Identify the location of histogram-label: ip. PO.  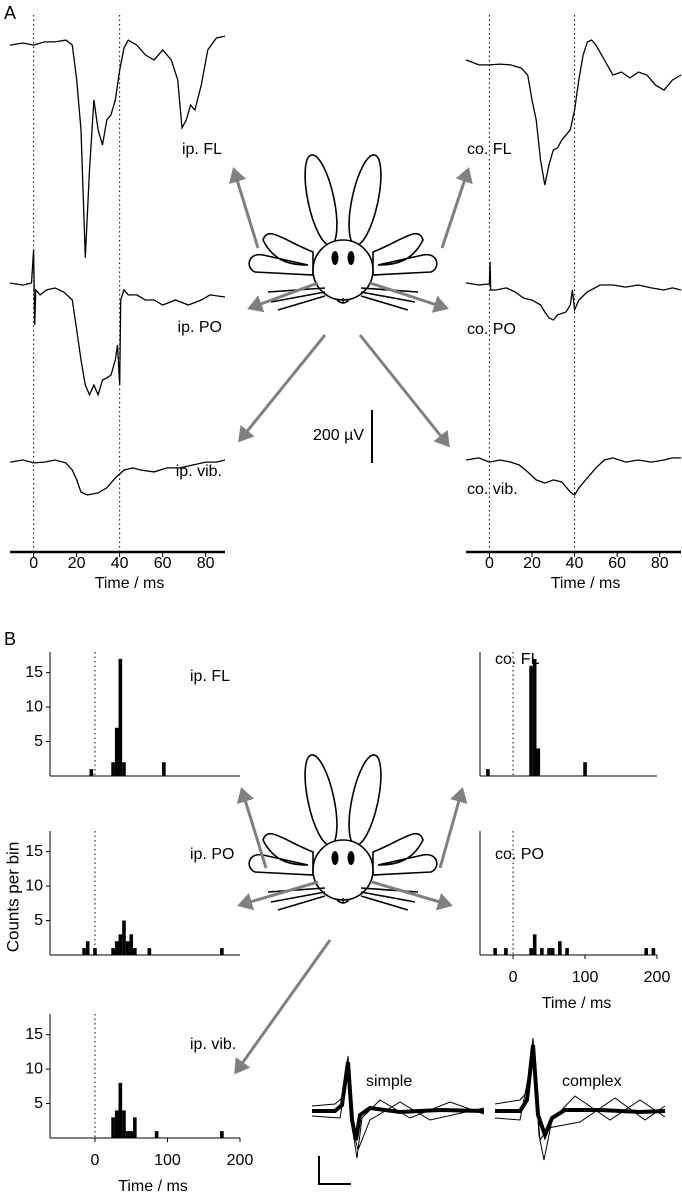
(212, 854).